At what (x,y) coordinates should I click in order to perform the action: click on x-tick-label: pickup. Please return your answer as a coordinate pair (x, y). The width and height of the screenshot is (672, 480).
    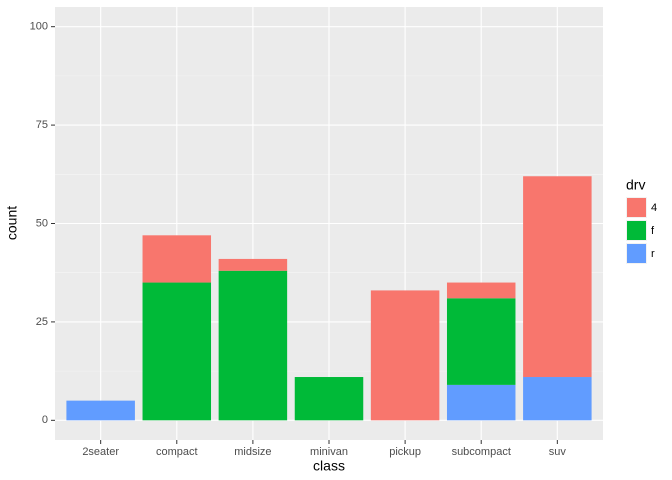
    Looking at the image, I should click on (405, 452).